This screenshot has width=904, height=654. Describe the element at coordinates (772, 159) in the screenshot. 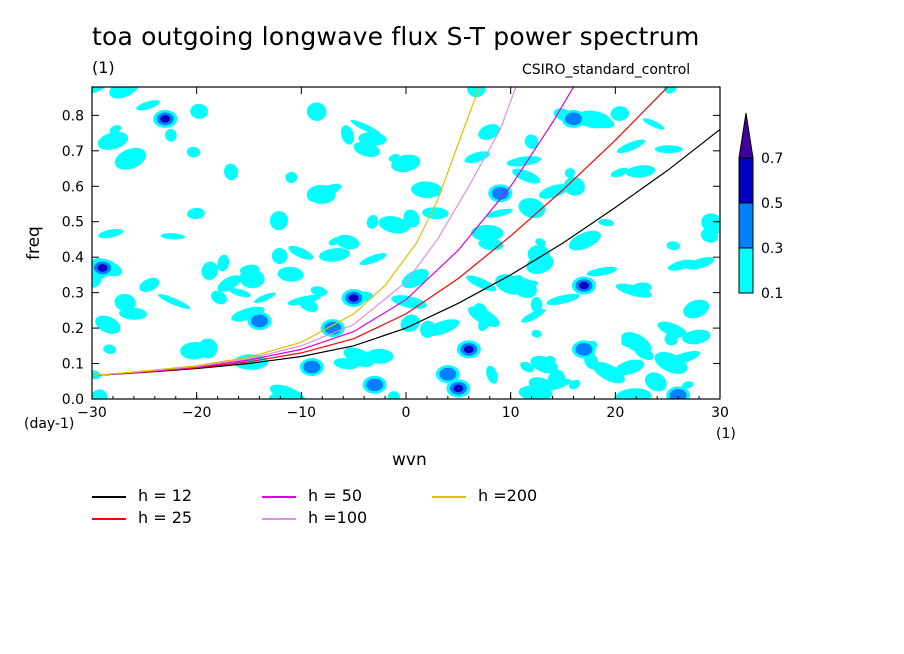

I see `colorbar-label: 0.7` at that location.